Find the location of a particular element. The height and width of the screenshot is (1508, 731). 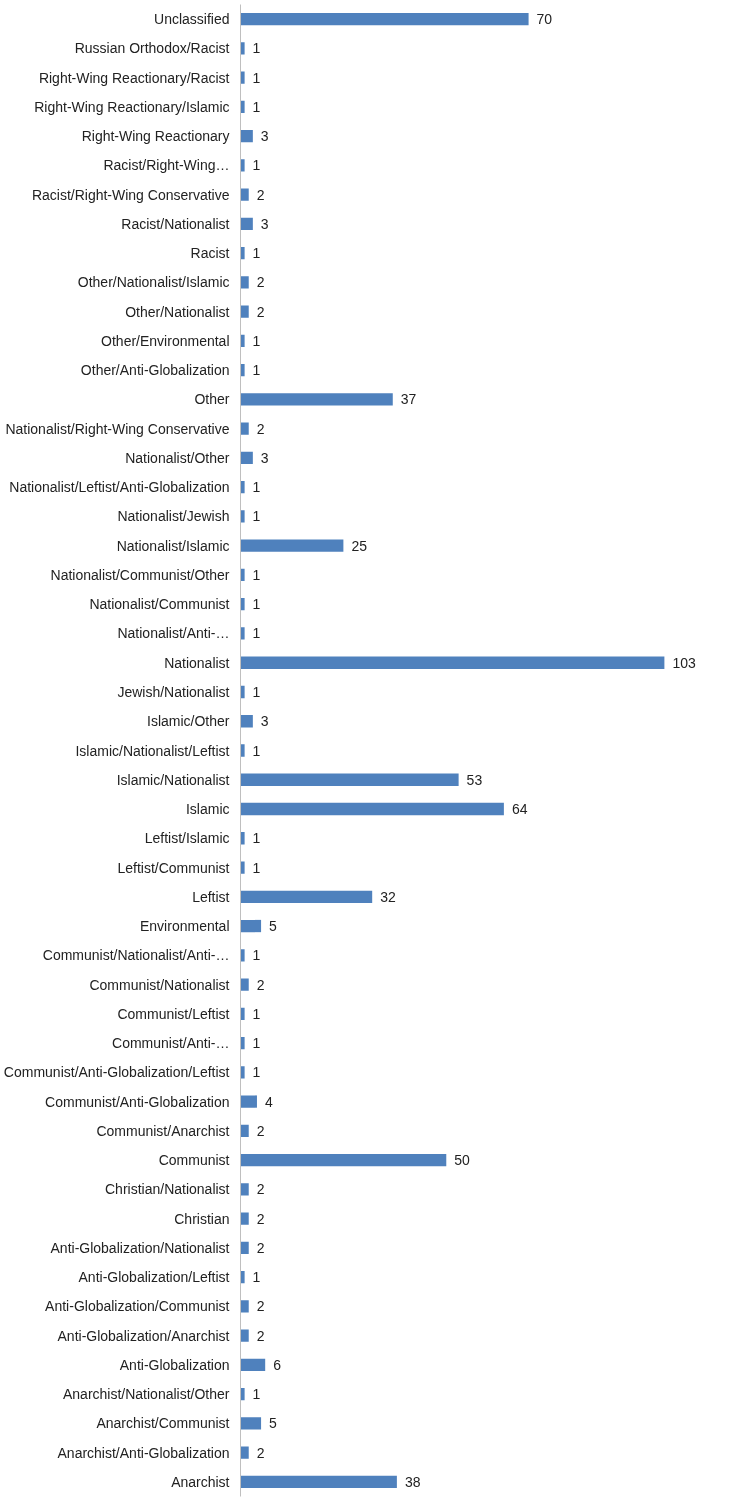

y-tick-label: Nationalist/Leftist/Anti-Globalization is located at coordinates (119, 487).